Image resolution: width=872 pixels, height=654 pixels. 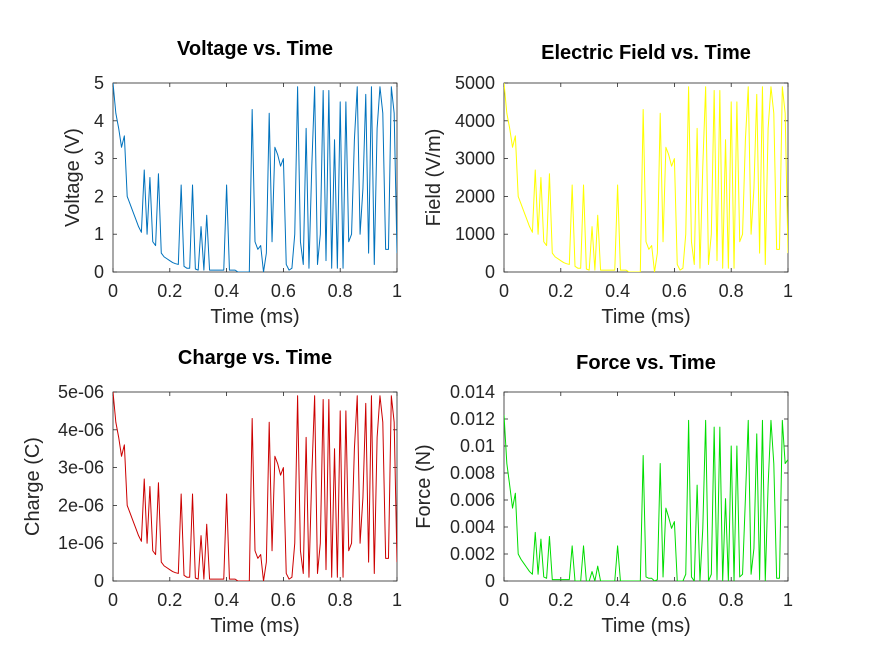 I want to click on field-x-axis-label: Time (ms), so click(x=645, y=317).